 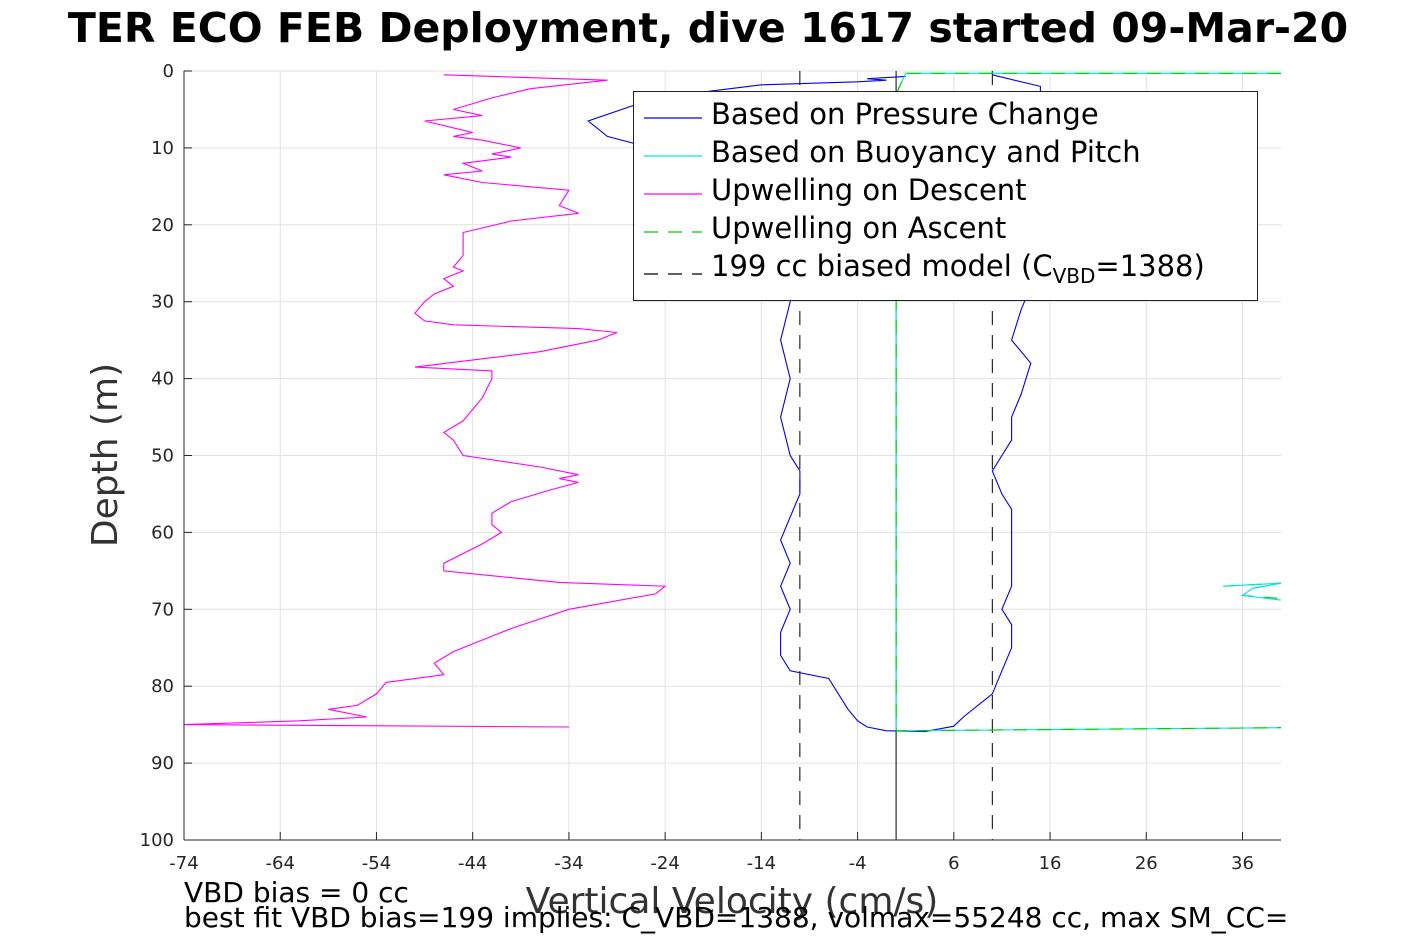 I want to click on y-tick-label: 40, so click(x=162, y=379).